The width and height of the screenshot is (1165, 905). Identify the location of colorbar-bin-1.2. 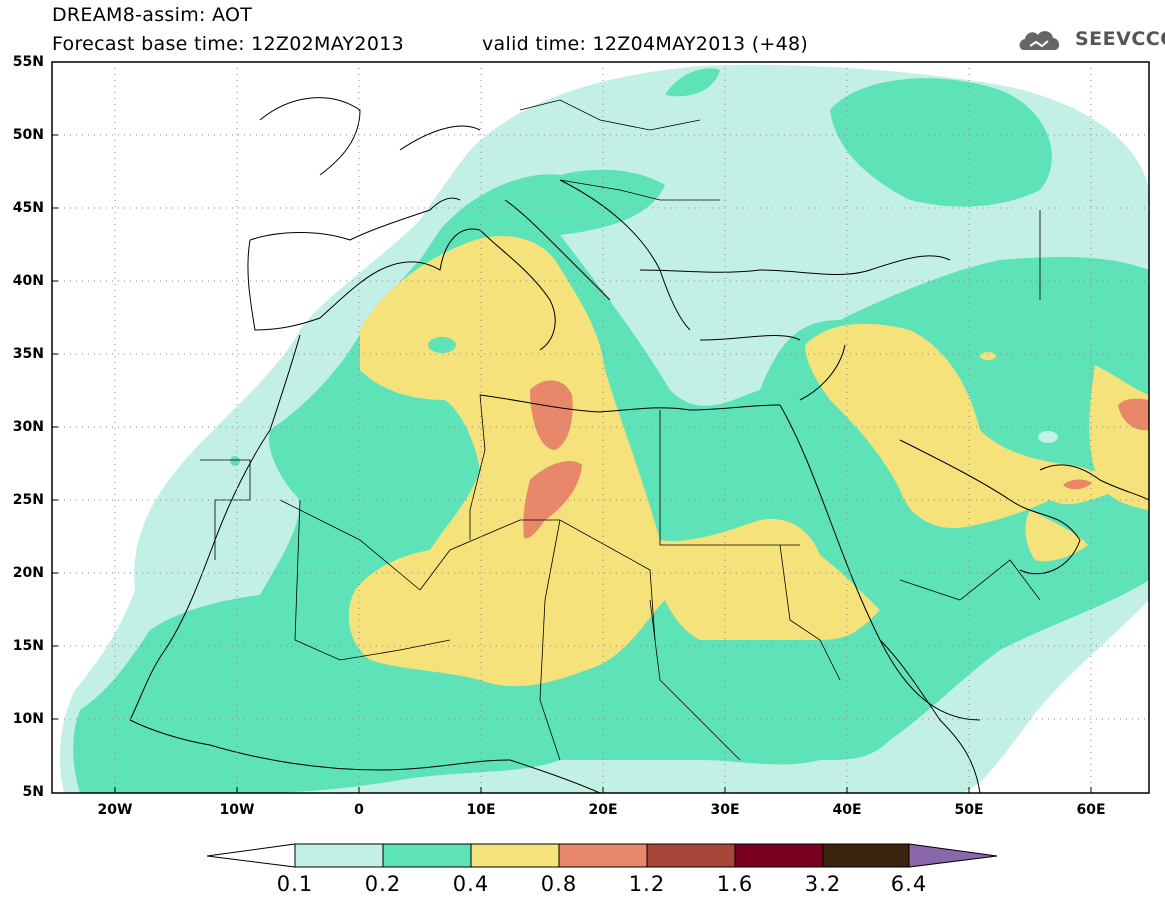
(691, 855).